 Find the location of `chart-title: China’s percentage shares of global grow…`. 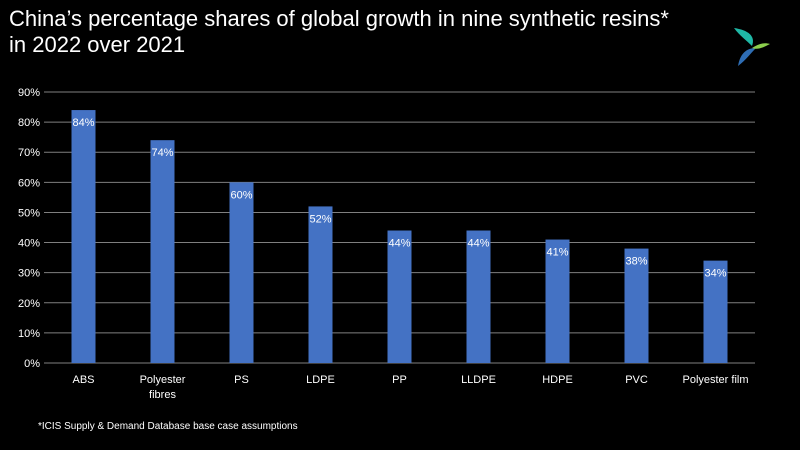

chart-title: China’s percentage shares of global grow… is located at coordinates (369, 32).